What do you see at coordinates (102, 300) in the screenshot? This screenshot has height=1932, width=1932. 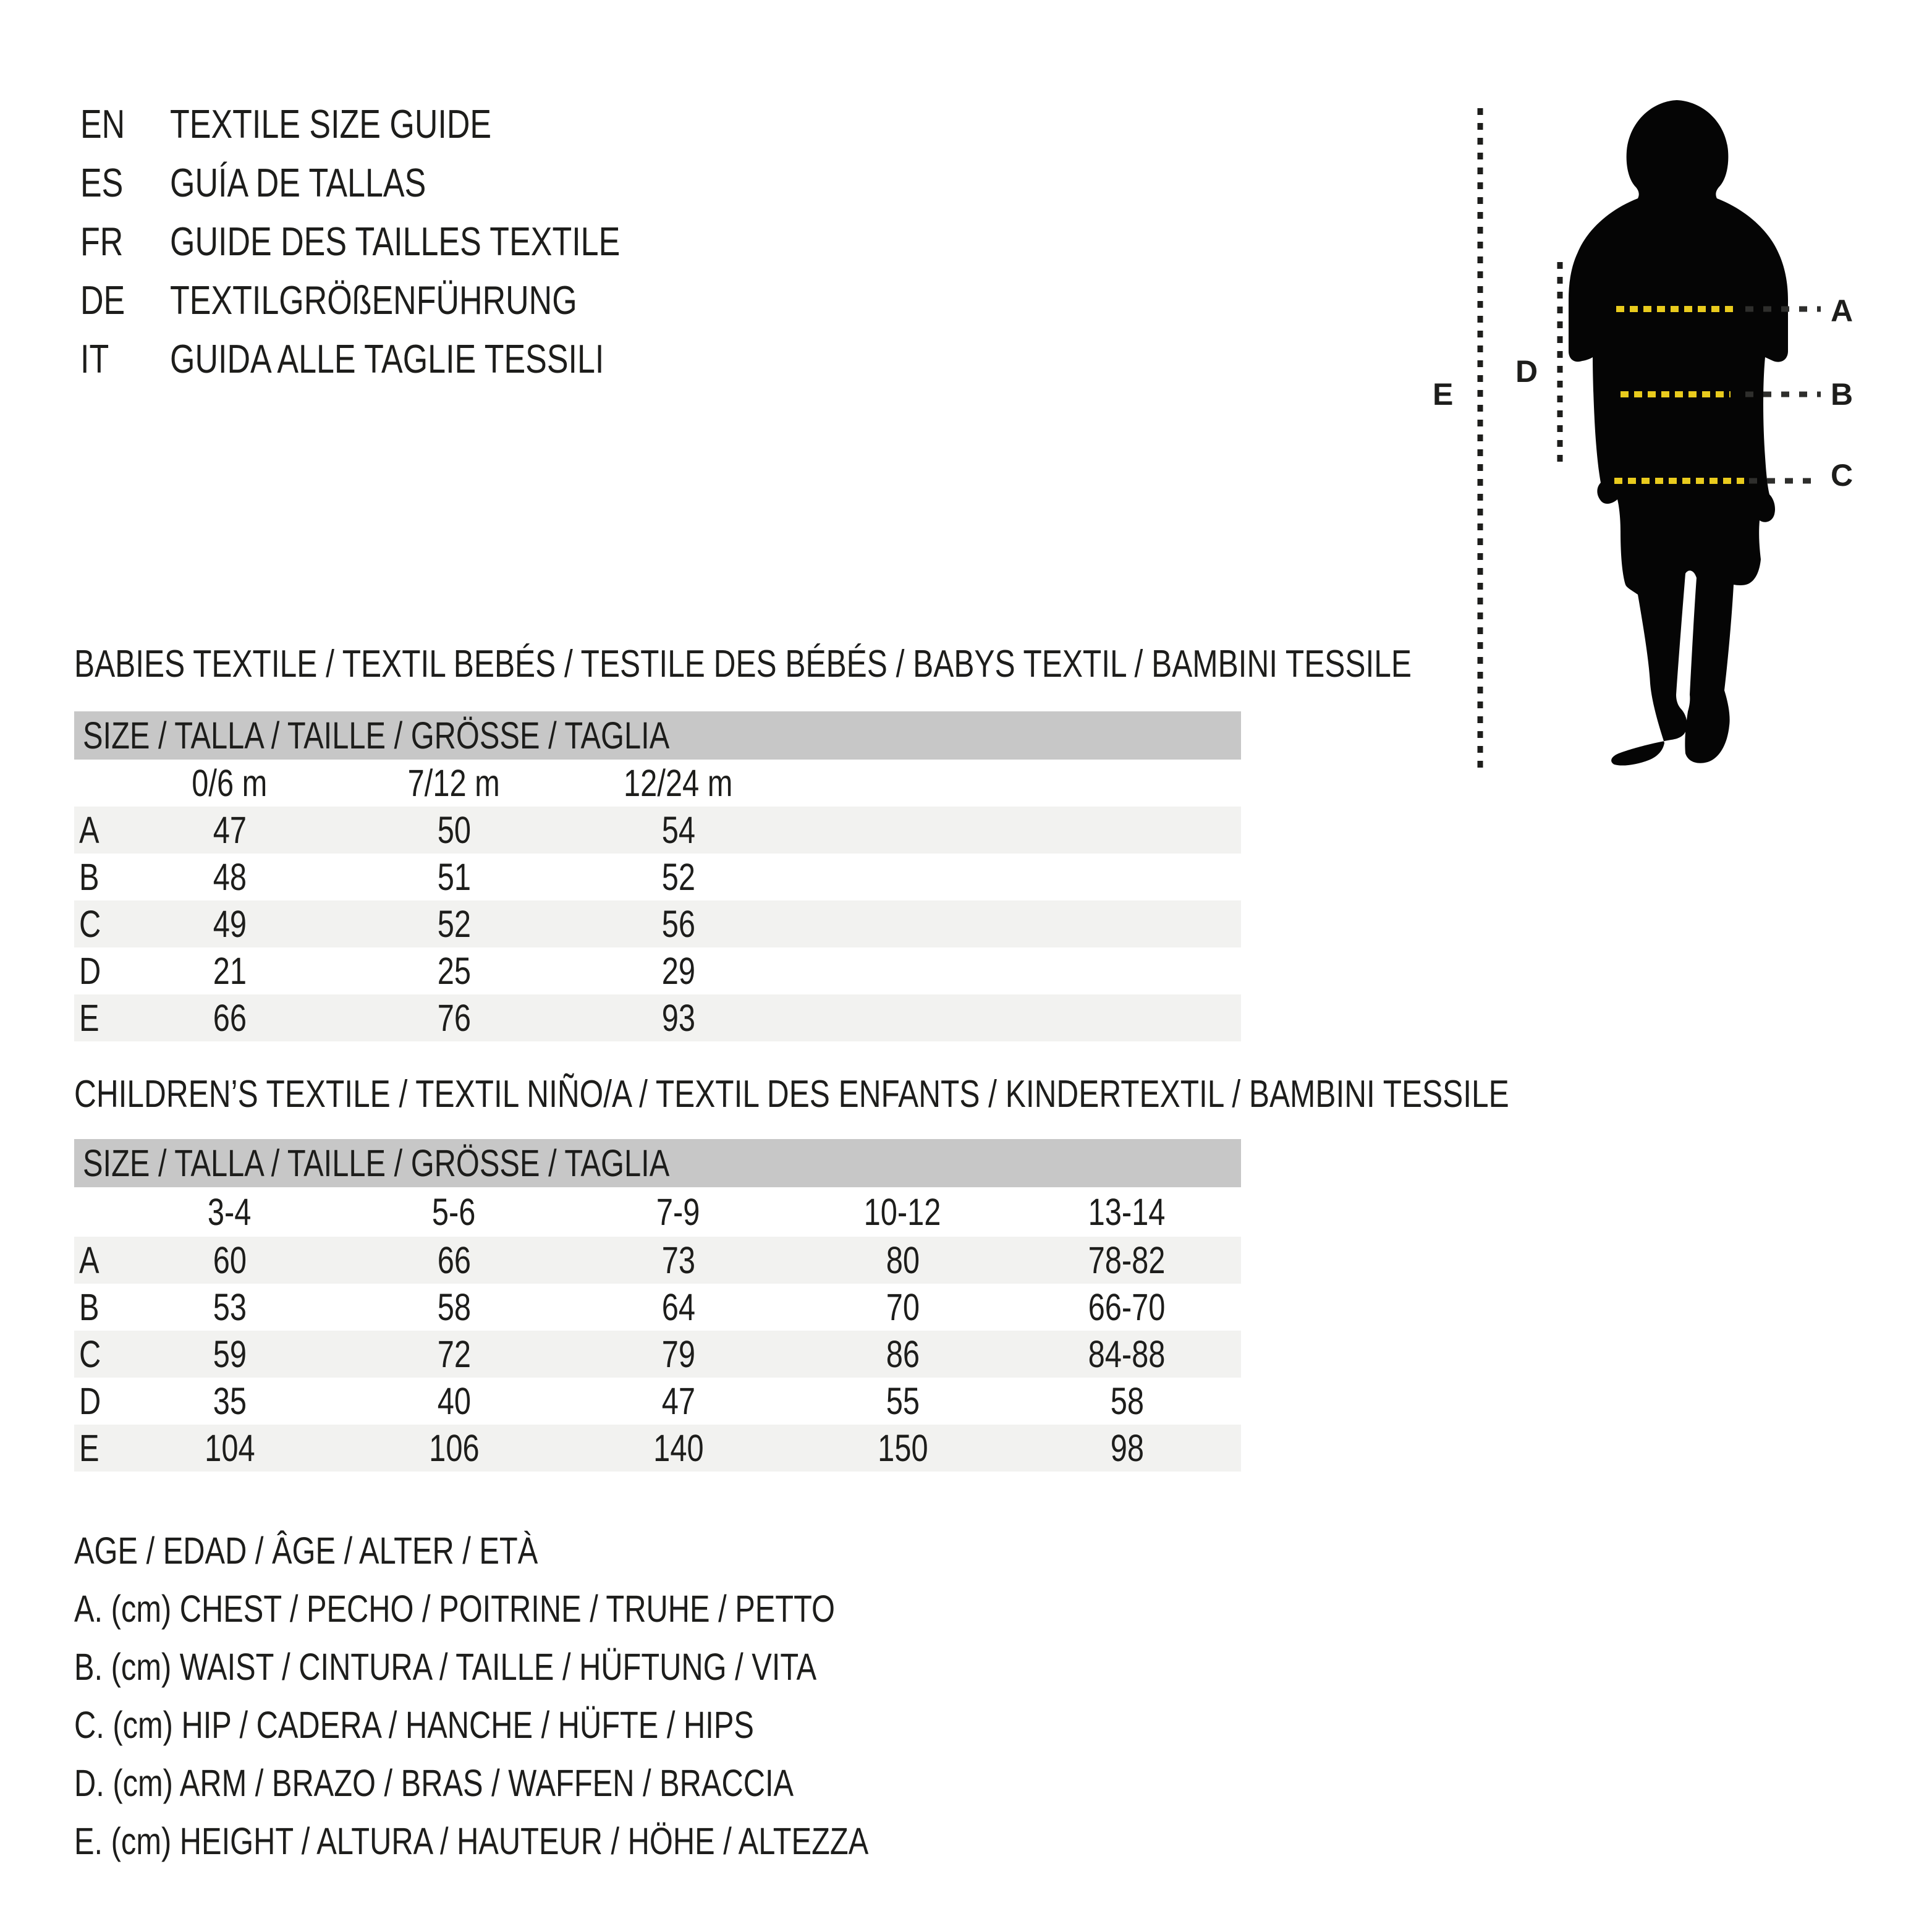 I see `language-code: DE` at bounding box center [102, 300].